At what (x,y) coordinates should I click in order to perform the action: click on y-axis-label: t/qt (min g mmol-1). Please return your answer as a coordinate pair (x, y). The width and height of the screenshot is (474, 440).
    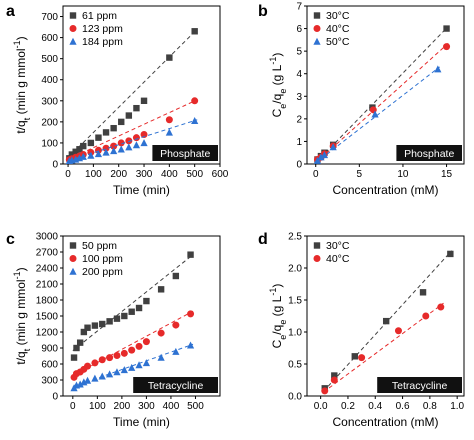
    Looking at the image, I should click on (22, 315).